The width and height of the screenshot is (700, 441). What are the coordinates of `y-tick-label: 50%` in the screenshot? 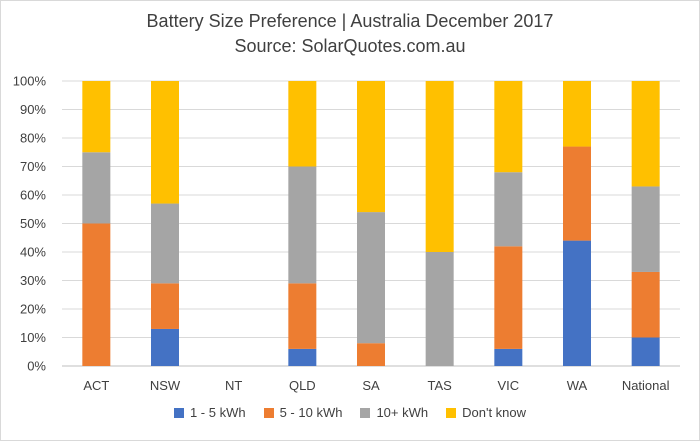 It's located at (33, 223).